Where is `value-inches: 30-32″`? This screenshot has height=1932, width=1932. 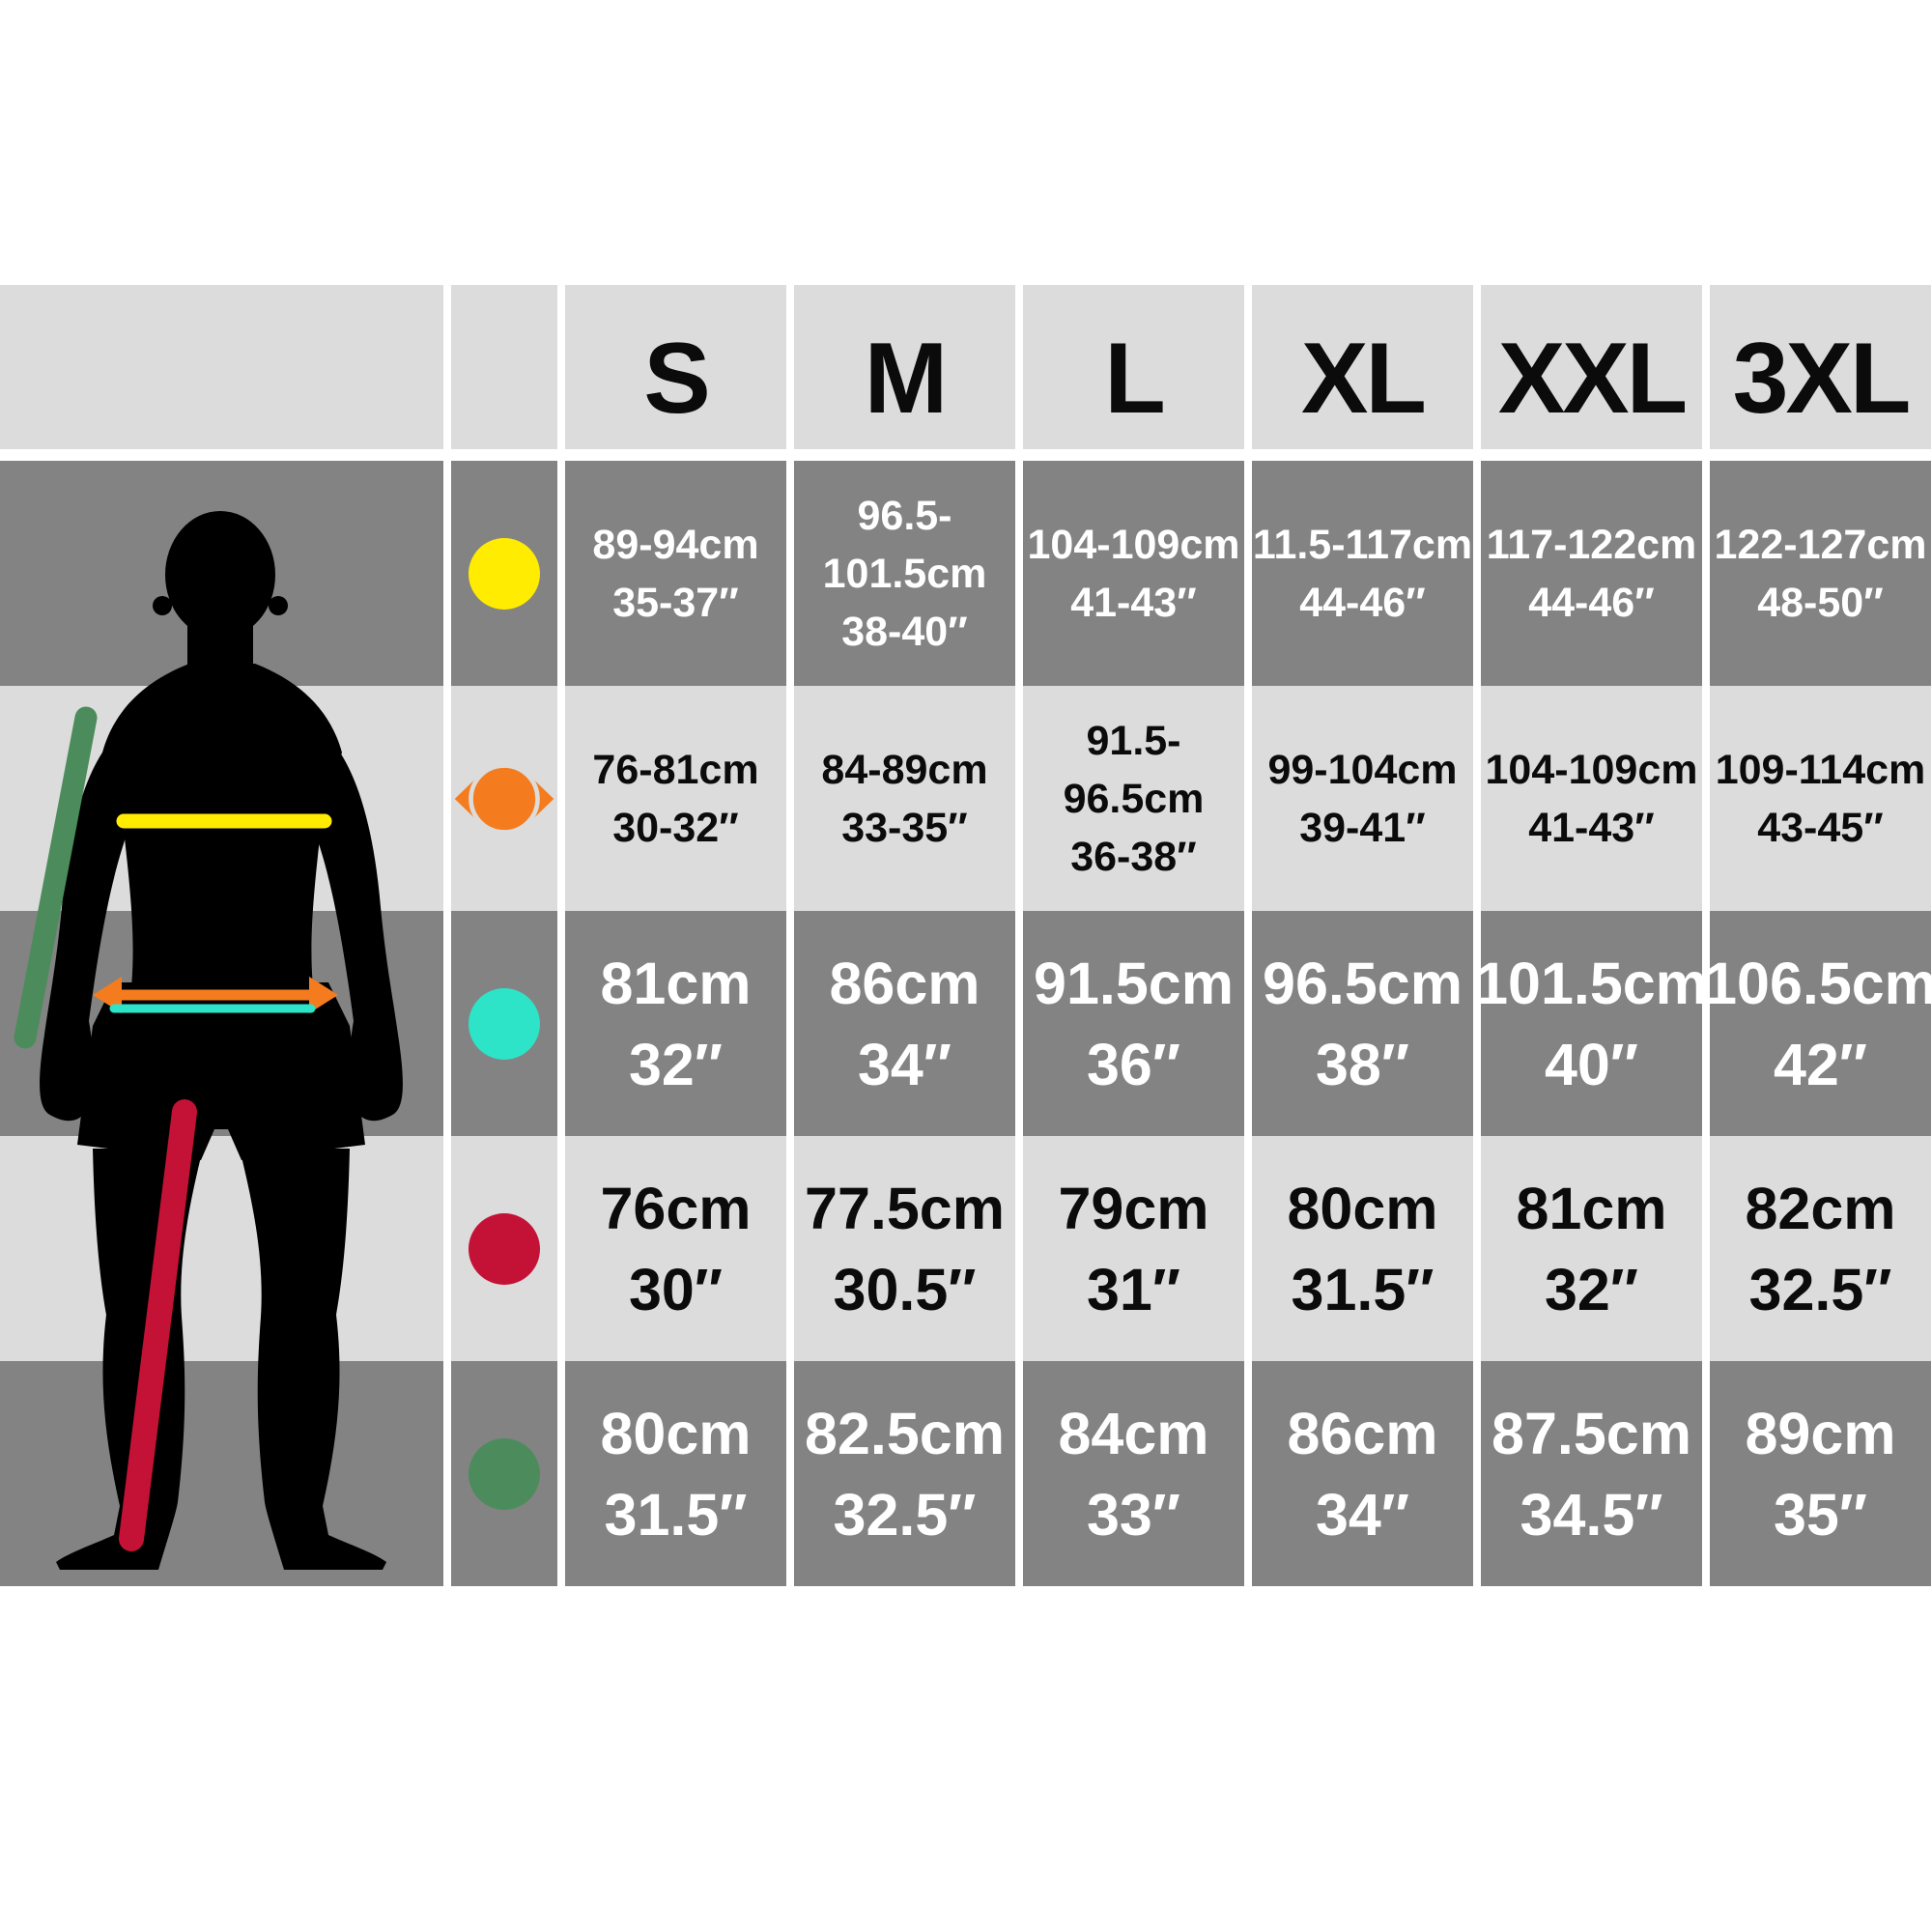 value-inches: 30-32″ is located at coordinates (675, 827).